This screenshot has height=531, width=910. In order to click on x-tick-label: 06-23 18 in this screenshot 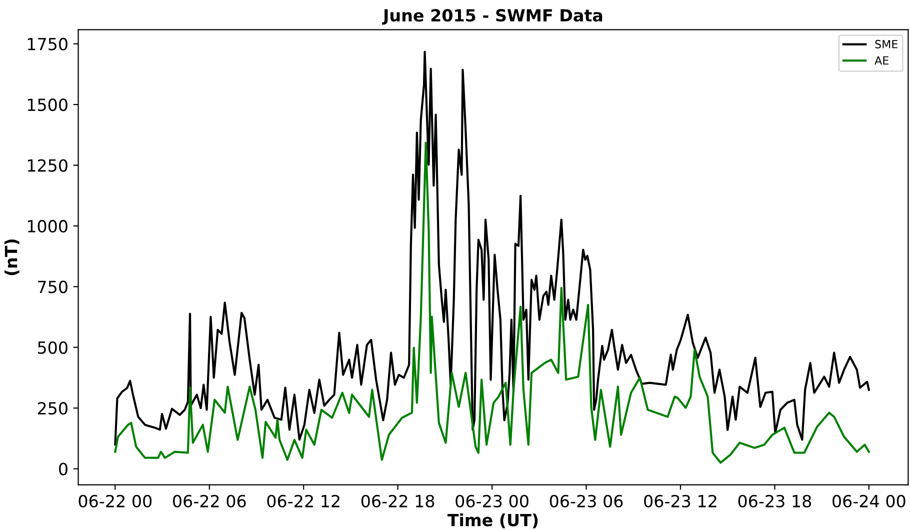, I will do `click(775, 501)`.